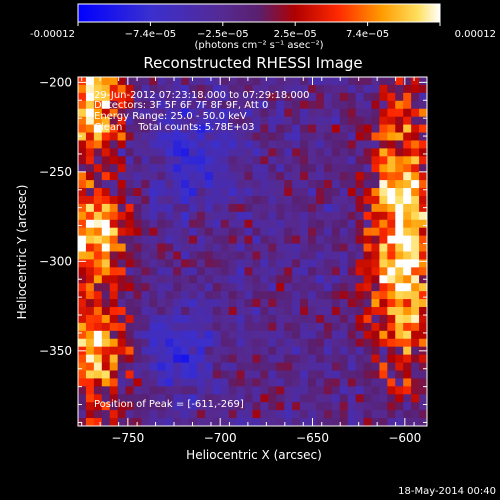 The height and width of the screenshot is (500, 500). Describe the element at coordinates (252, 63) in the screenshot. I see `chart-title: Reconstructed RHESSI Image` at that location.